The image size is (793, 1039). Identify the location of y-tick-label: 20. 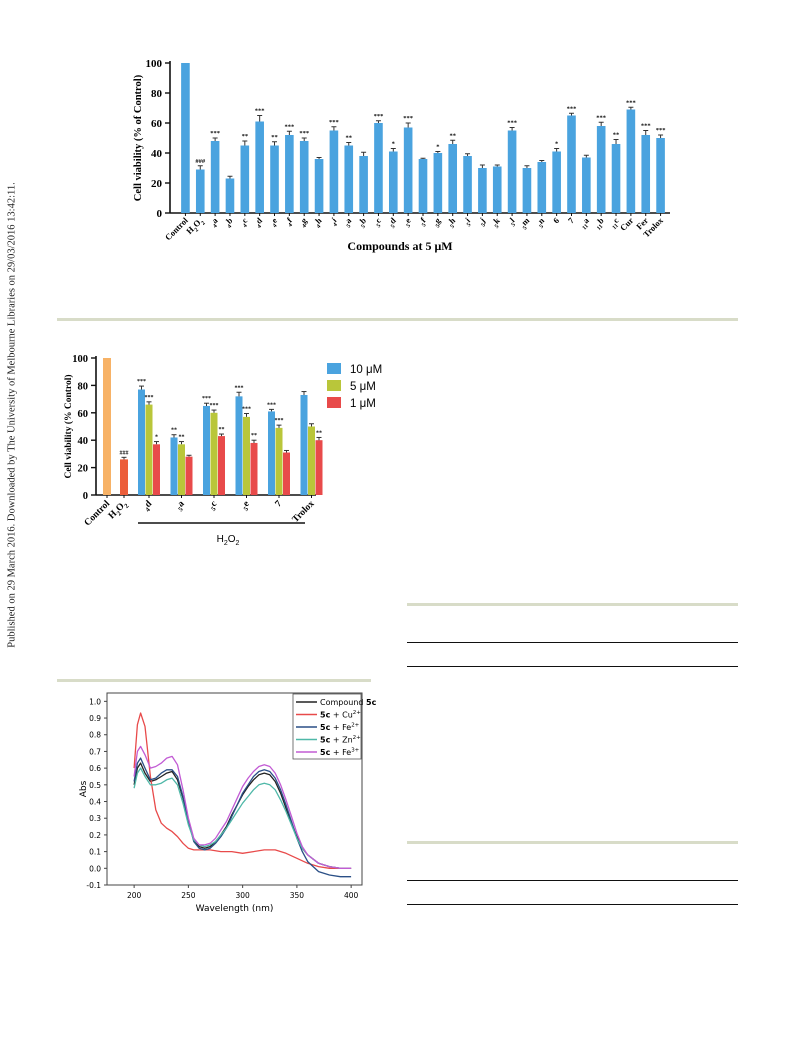
(83, 469).